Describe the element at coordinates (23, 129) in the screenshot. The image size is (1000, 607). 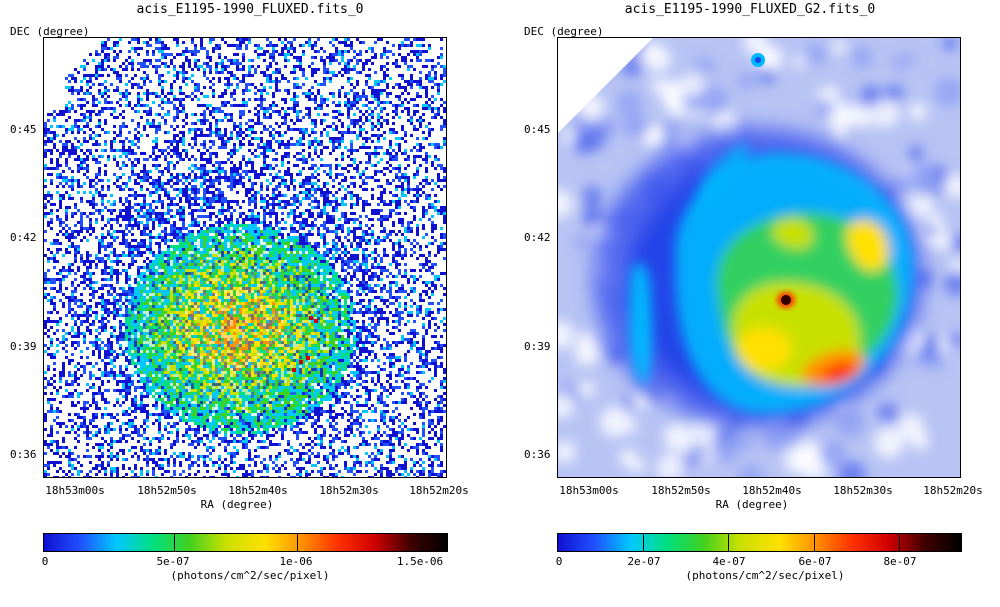
I see `left-y-tick: 0:45` at that location.